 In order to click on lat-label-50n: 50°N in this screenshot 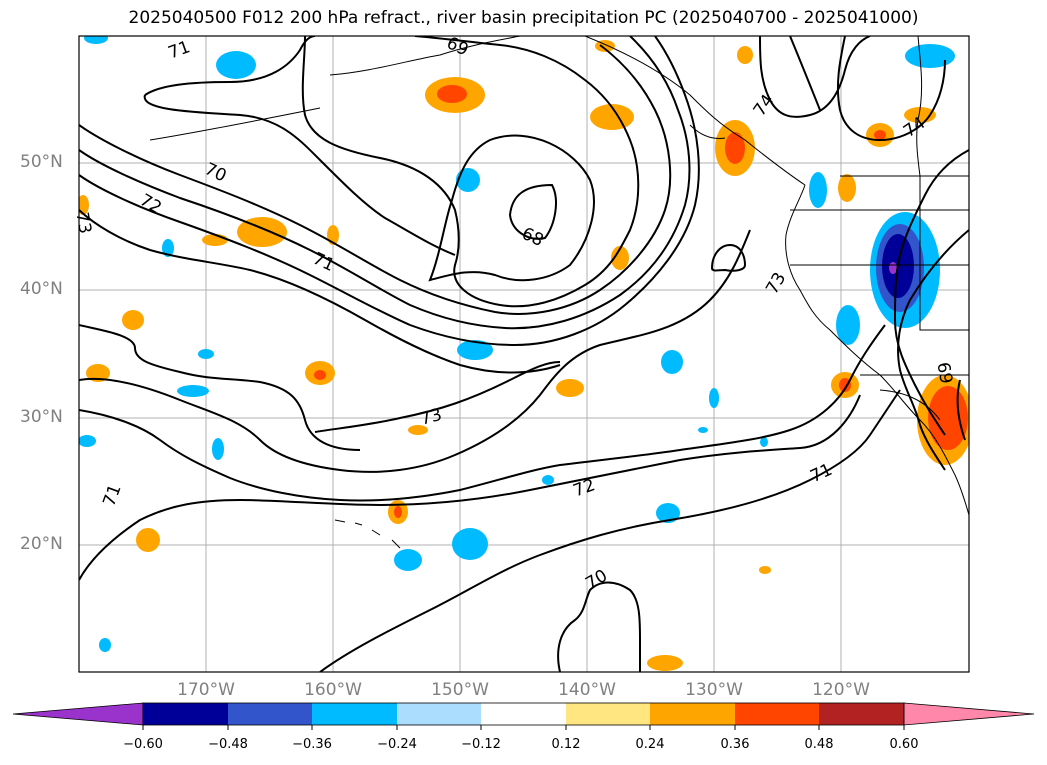, I will do `click(41, 162)`.